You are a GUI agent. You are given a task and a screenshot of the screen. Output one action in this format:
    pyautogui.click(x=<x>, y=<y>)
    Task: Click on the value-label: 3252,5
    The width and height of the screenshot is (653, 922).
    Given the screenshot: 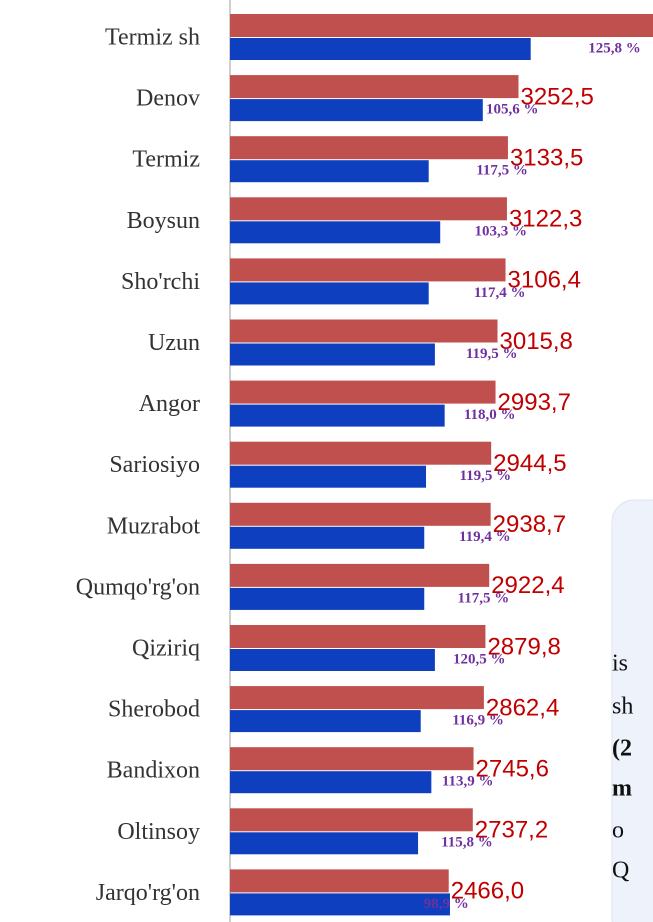 What is the action you would take?
    pyautogui.click(x=556, y=96)
    